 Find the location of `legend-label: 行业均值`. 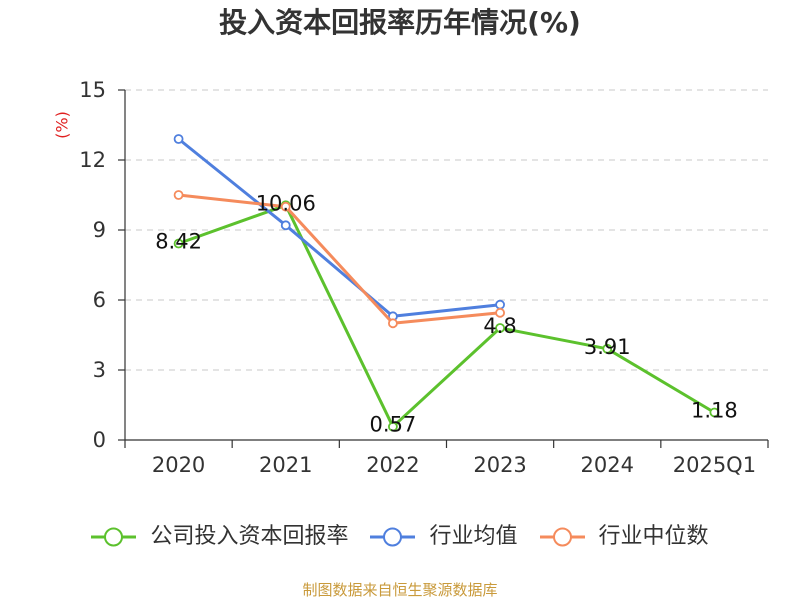

legend-label: 行业均值 is located at coordinates (473, 536).